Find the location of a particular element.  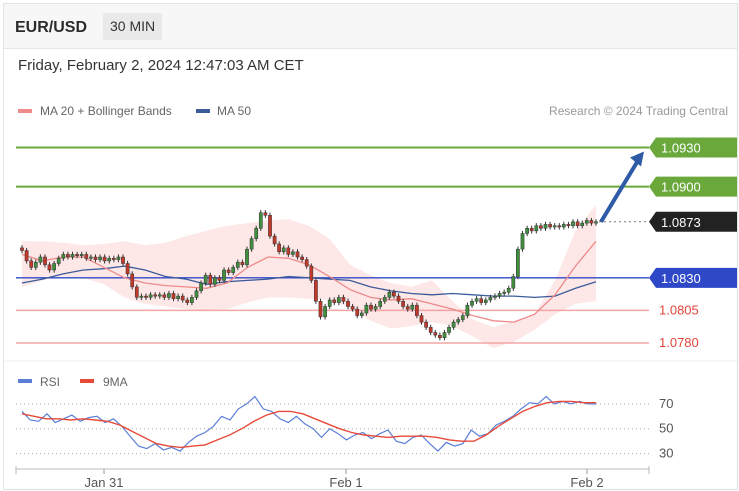

level-label-1.0830: 1.0830 is located at coordinates (681, 278).